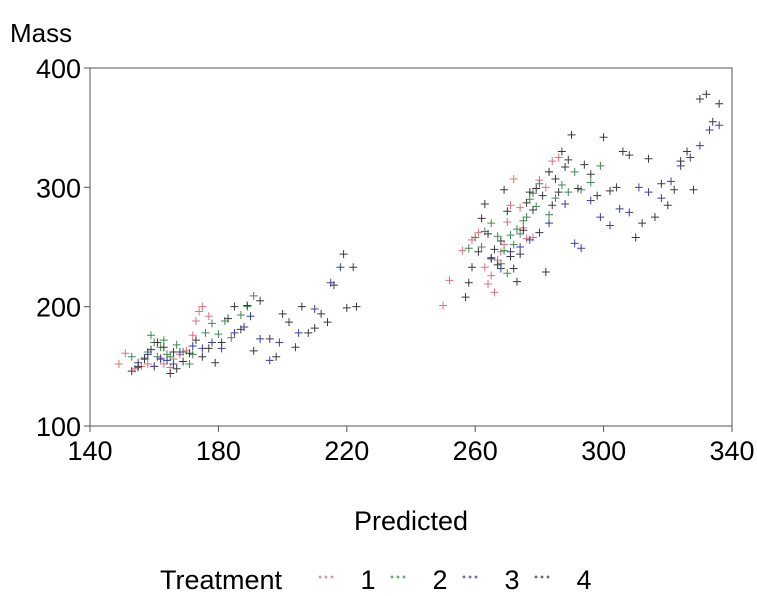 The image size is (757, 596). What do you see at coordinates (58, 308) in the screenshot?
I see `y-tick-label: 200` at bounding box center [58, 308].